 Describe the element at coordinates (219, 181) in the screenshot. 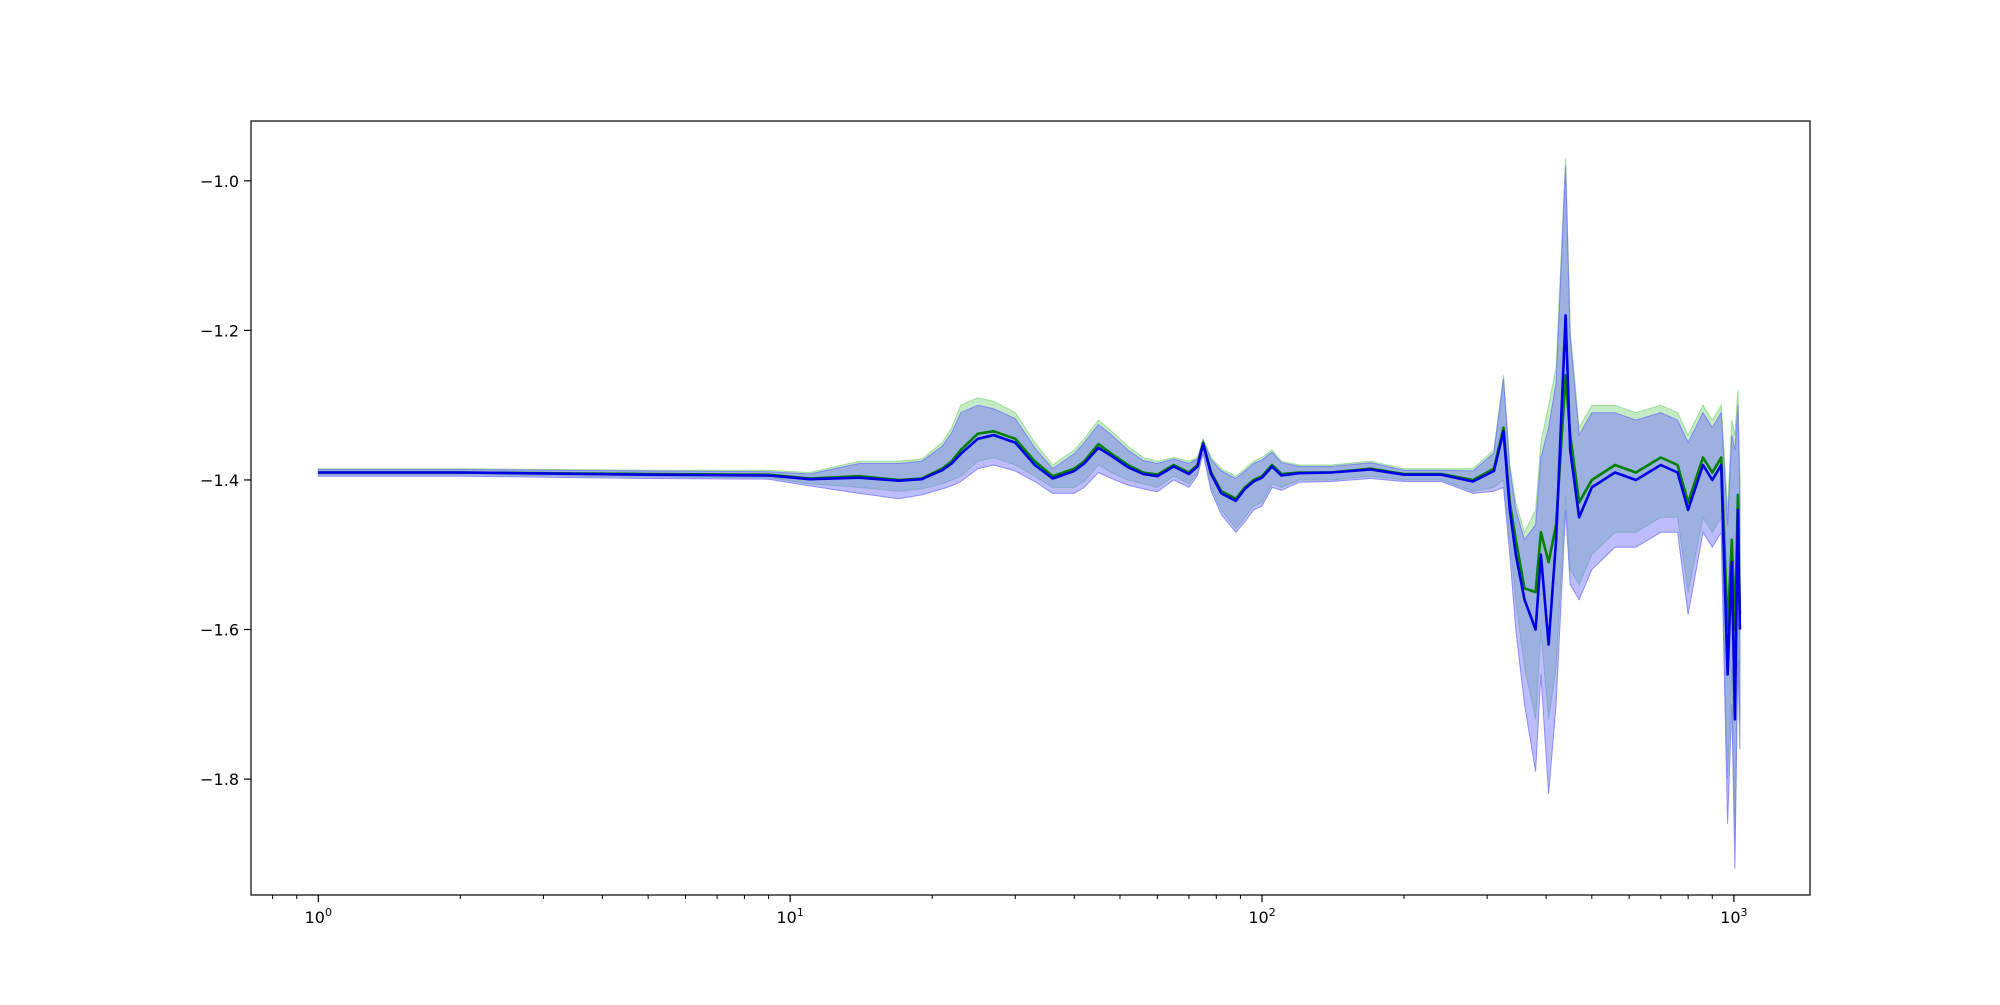

I see `y-tick-label: −1.0` at that location.